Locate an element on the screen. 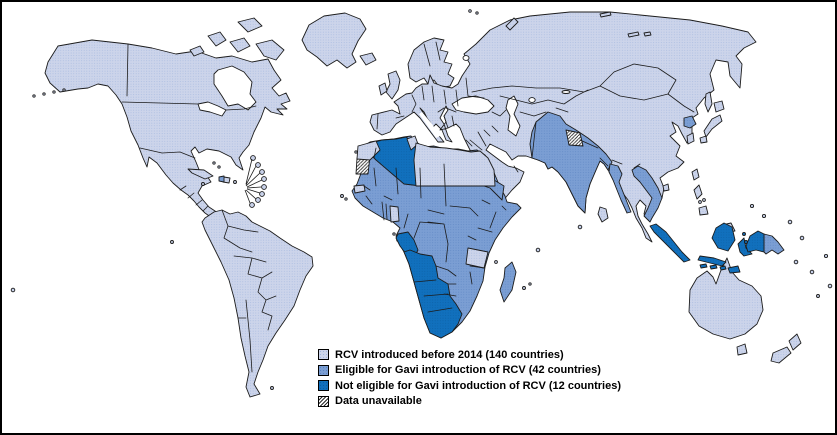  region-cuba is located at coordinates (200, 174).